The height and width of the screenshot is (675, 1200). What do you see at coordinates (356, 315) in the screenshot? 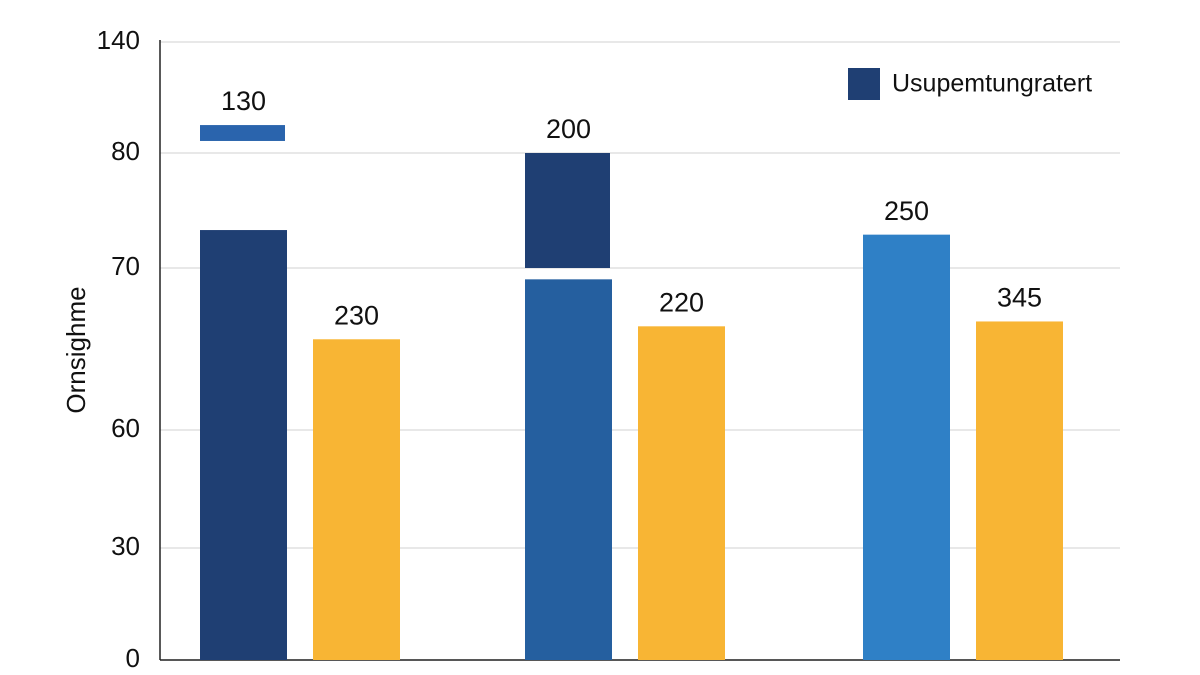
I see `data-label: 230` at bounding box center [356, 315].